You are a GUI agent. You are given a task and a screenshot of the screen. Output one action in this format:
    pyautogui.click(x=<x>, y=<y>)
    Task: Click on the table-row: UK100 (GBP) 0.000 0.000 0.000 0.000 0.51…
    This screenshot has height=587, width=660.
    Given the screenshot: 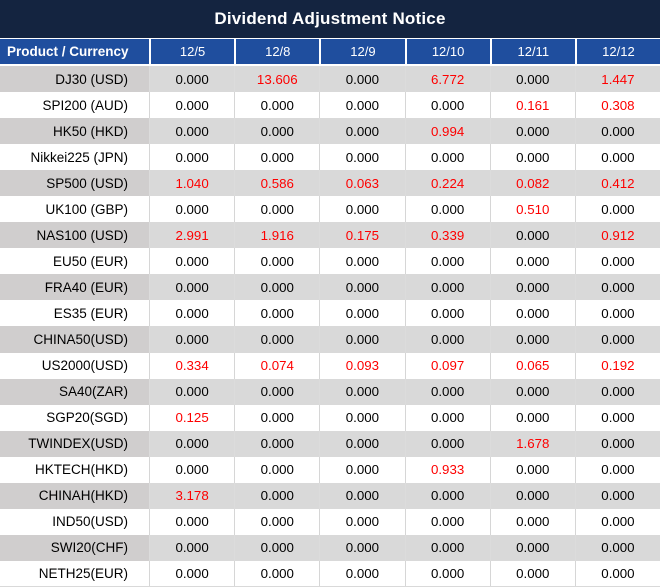 What is the action you would take?
    pyautogui.click(x=330, y=209)
    